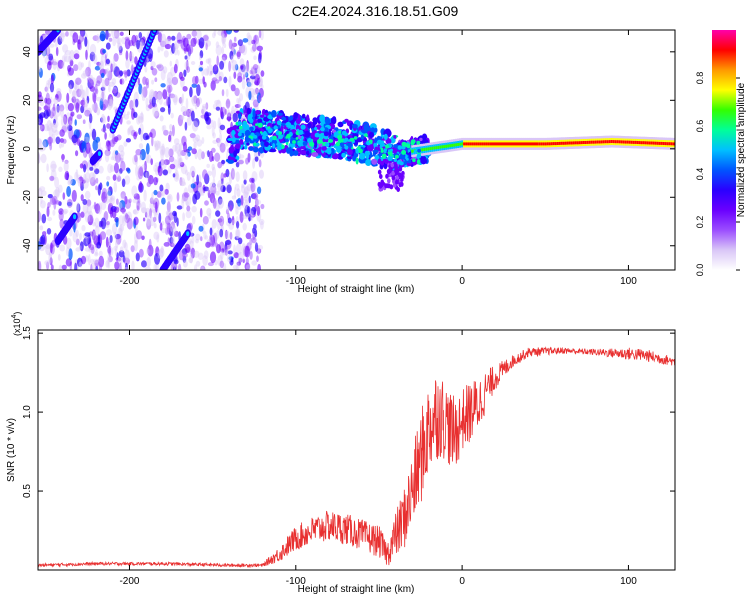  What do you see at coordinates (356, 589) in the screenshot?
I see `snr-x-axis-label: Height of straight line (km)` at bounding box center [356, 589].